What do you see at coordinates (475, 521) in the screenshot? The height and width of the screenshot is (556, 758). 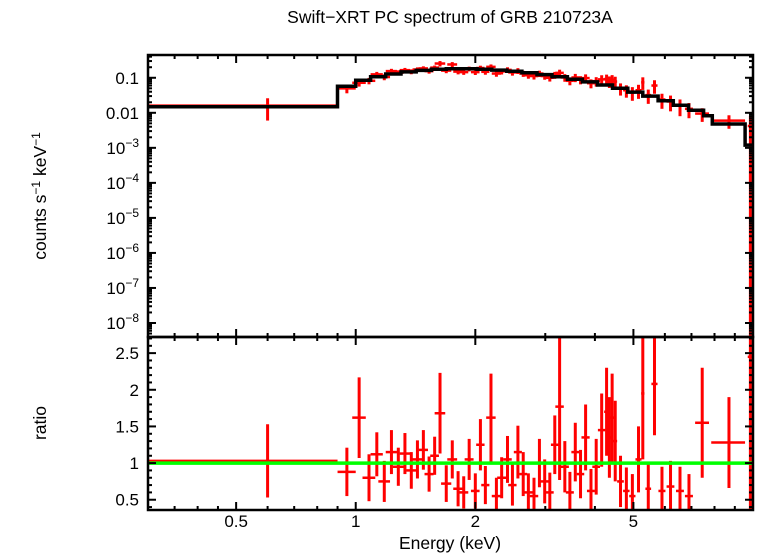 I see `x-tick-label: 2` at bounding box center [475, 521].